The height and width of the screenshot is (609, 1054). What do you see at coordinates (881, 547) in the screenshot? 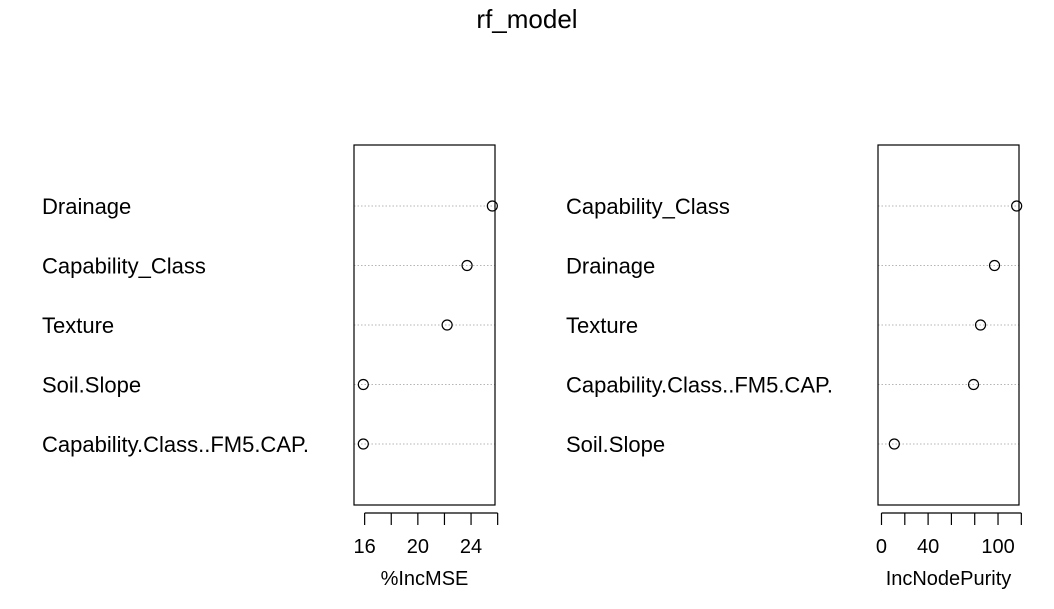
I see `purity-x-tick-label: 0` at bounding box center [881, 547].